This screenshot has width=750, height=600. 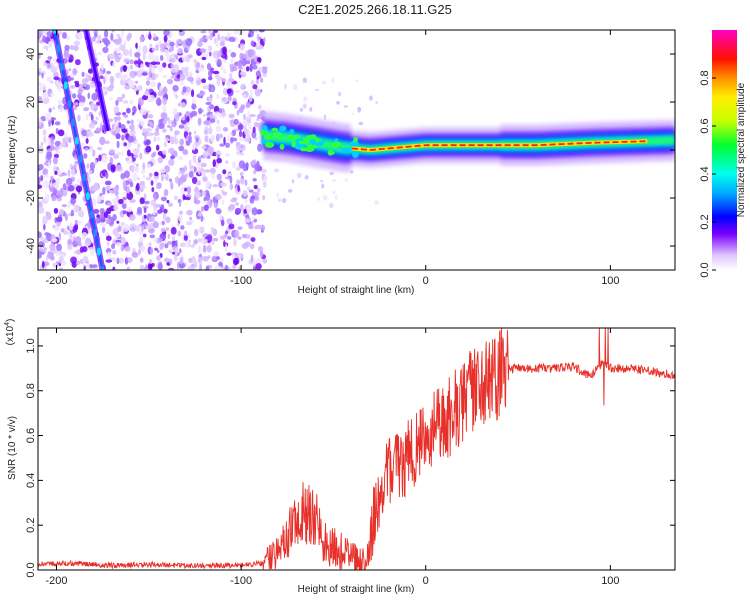 What do you see at coordinates (69, 103) in the screenshot?
I see `diagonal-line-blob` at bounding box center [69, 103].